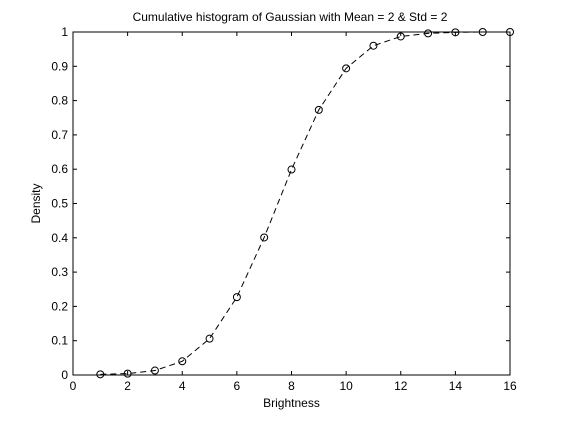 This screenshot has height=425, width=561. Describe the element at coordinates (346, 386) in the screenshot. I see `x-tick-label: 10` at that location.